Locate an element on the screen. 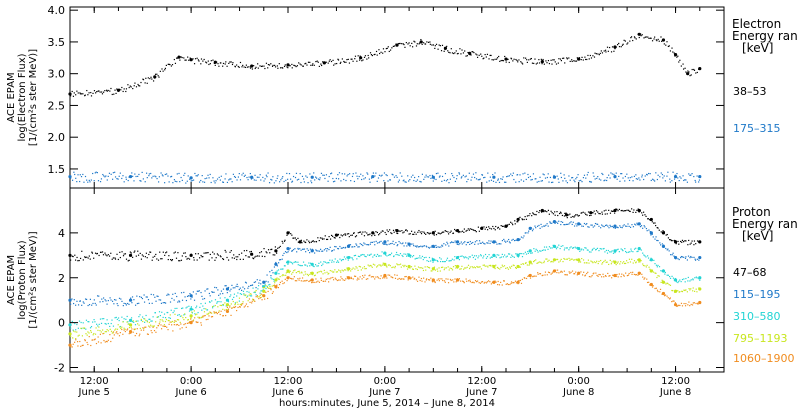 This screenshot has width=800, height=410. x-tick-time: 12:00 is located at coordinates (288, 381).